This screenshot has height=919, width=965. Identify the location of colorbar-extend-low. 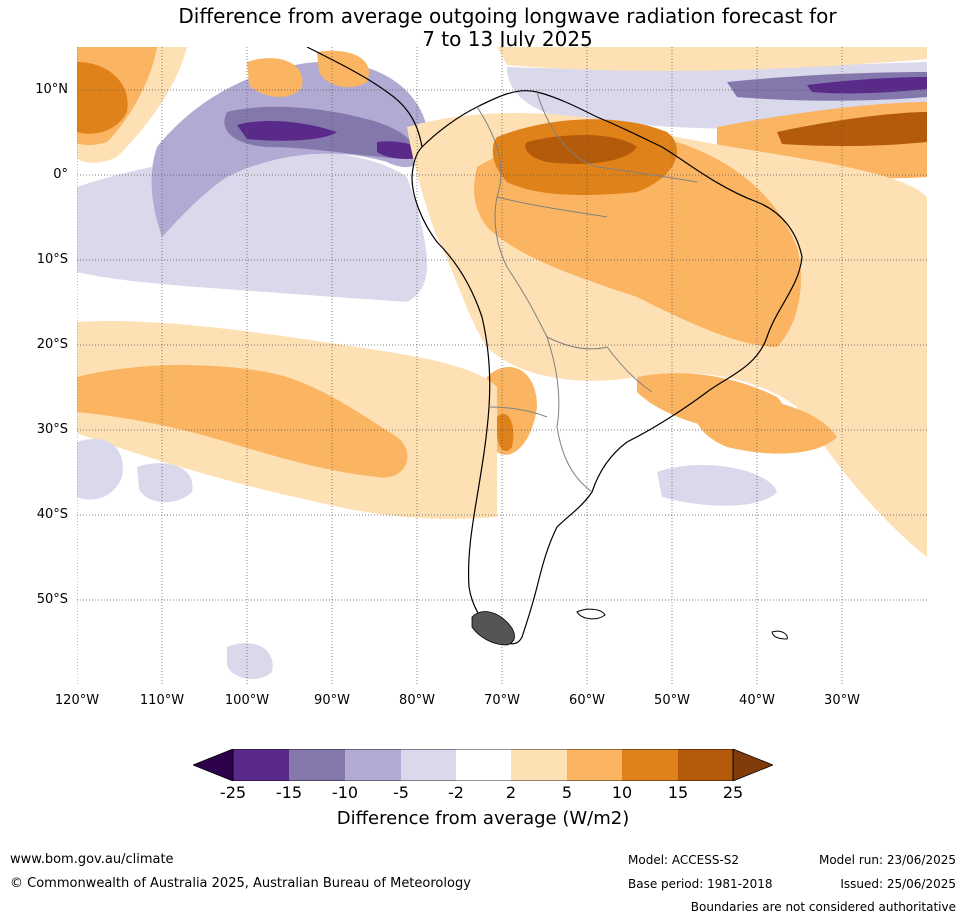
(212, 765).